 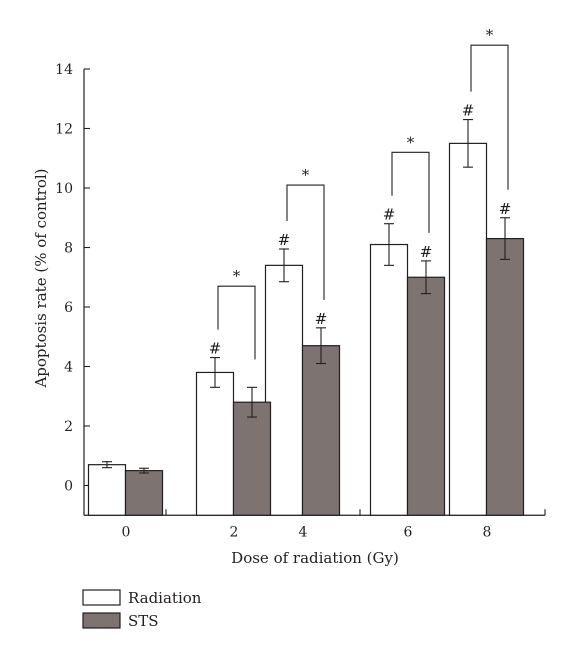 What do you see at coordinates (303, 532) in the screenshot?
I see `x-tick-label: 4` at bounding box center [303, 532].